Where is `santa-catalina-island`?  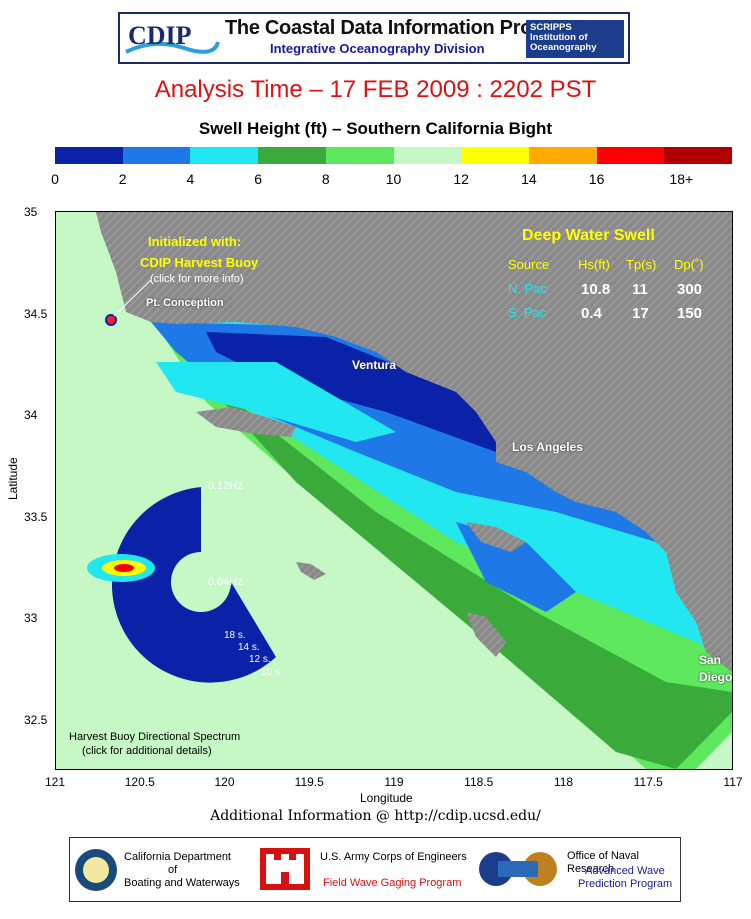 santa-catalina-island is located at coordinates (496, 537).